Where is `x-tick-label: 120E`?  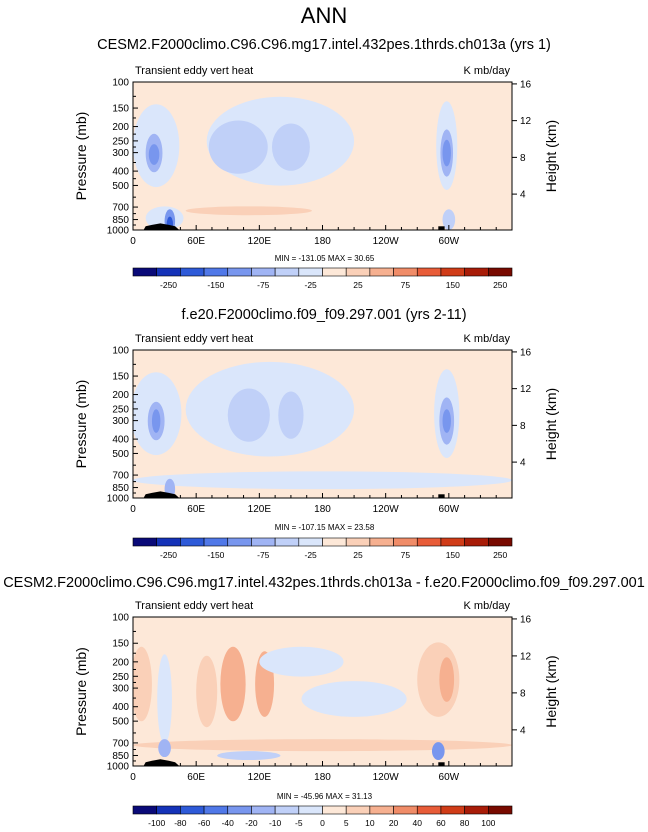 x-tick-label: 120E is located at coordinates (260, 241).